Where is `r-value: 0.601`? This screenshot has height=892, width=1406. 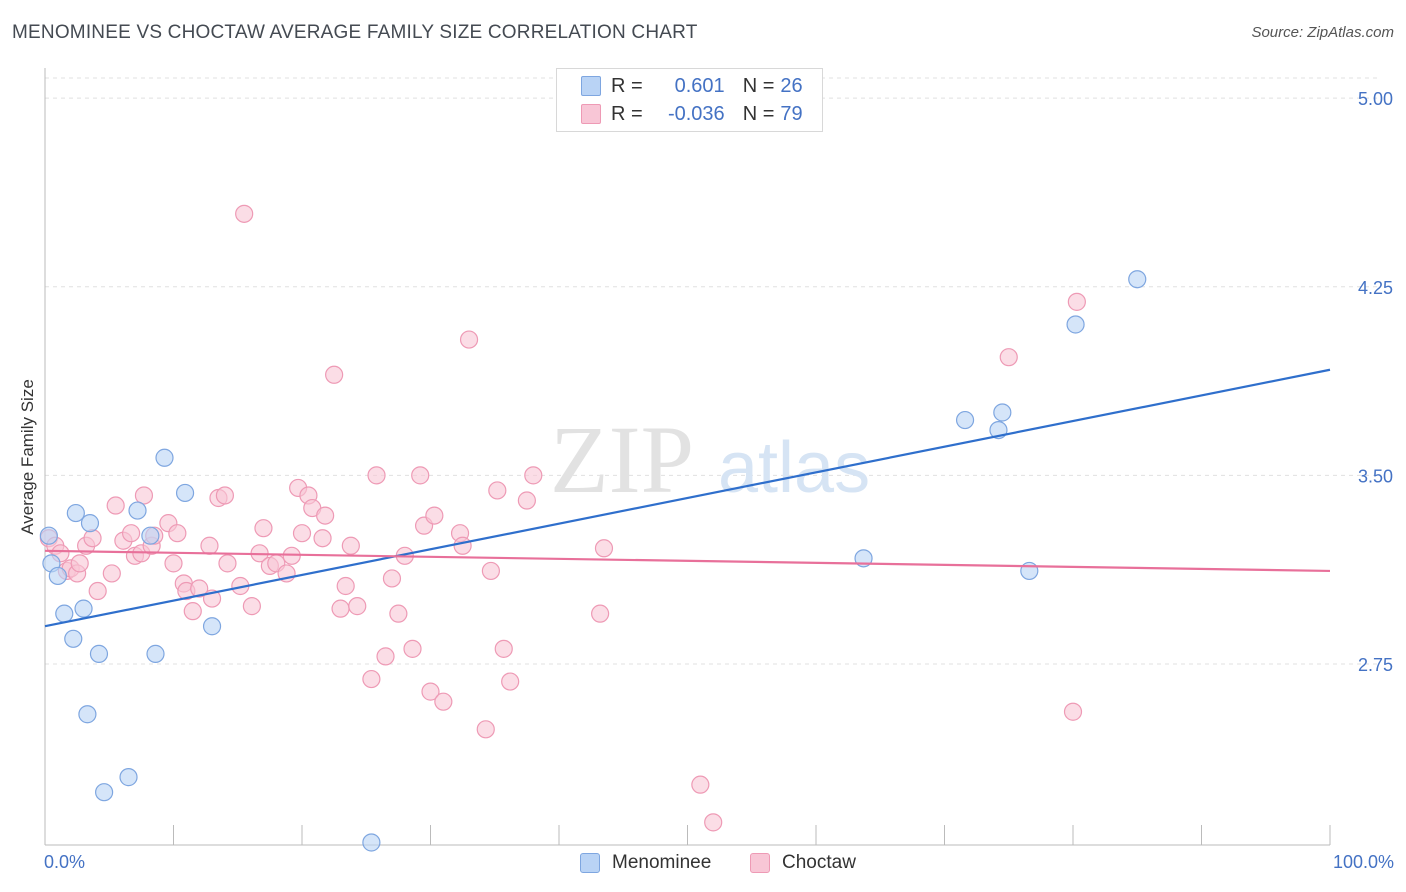 r-value: 0.601 is located at coordinates (699, 85).